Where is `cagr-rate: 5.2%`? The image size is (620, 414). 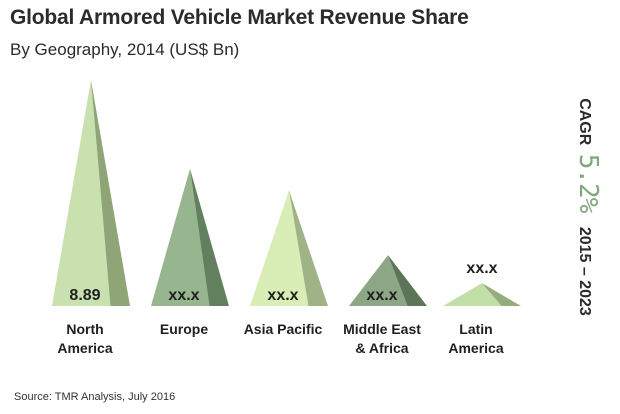
cagr-rate: 5.2% is located at coordinates (588, 183).